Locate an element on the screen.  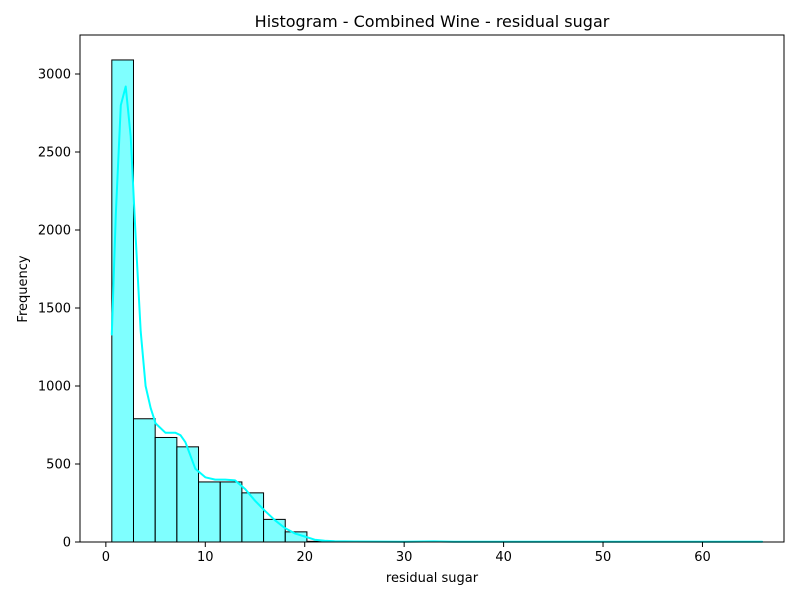
y-tick-label: 2500 is located at coordinates (54, 153).